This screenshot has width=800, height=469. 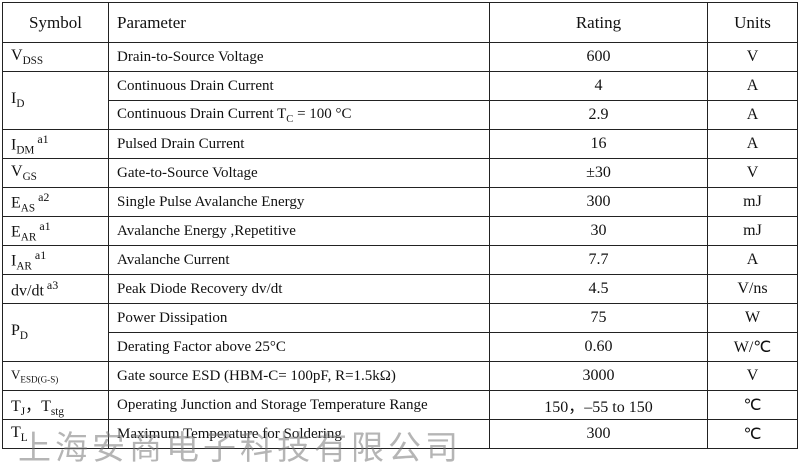 What do you see at coordinates (173, 259) in the screenshot?
I see `text-text: Avalanche Current` at bounding box center [173, 259].